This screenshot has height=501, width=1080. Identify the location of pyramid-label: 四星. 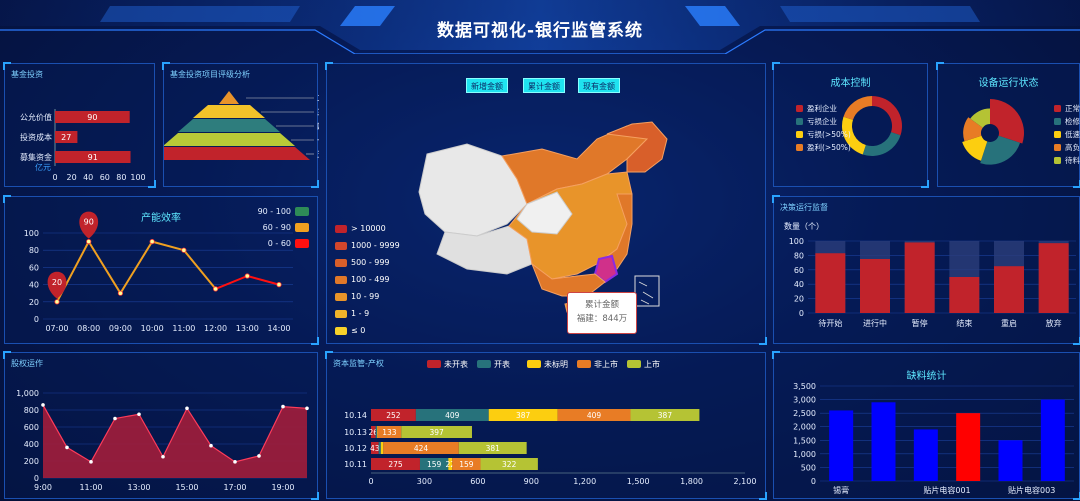
(318, 126).